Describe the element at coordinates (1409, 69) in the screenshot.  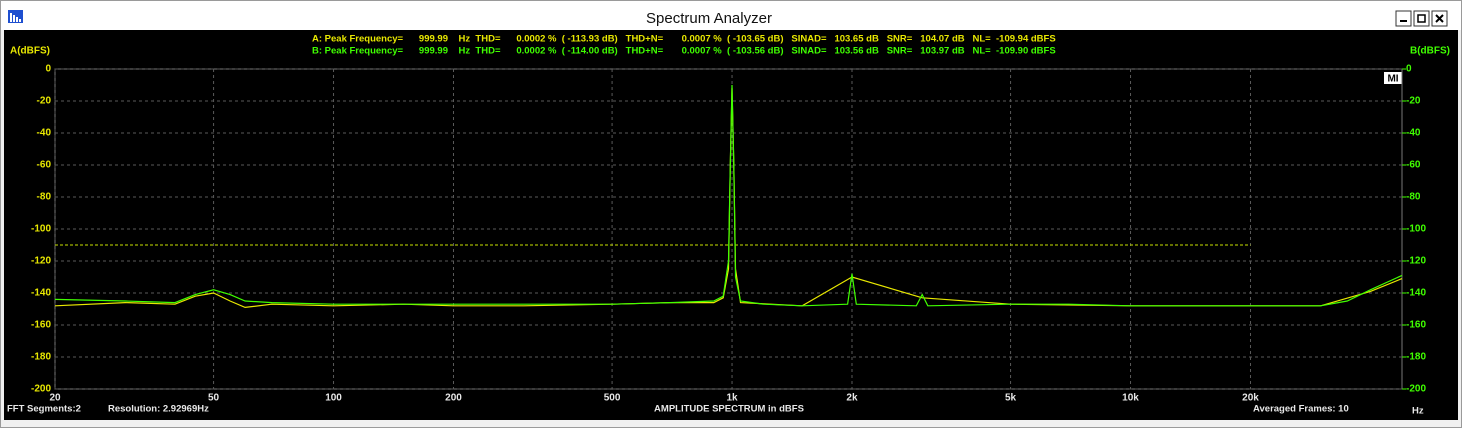
I see `y2-tick-label: 0` at that location.